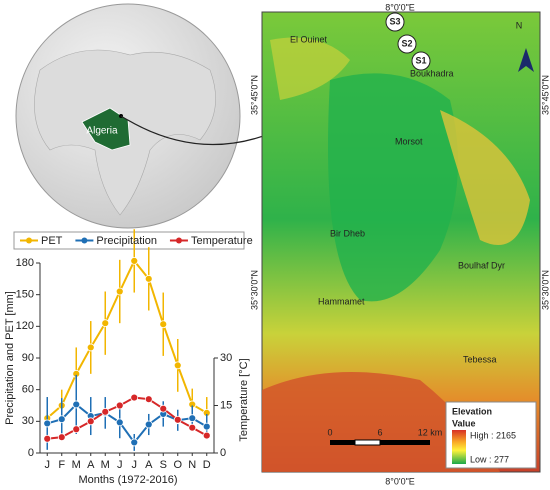 The height and width of the screenshot is (490, 550). What do you see at coordinates (381, 422) in the screenshot?
I see `mountain-area` at bounding box center [381, 422].